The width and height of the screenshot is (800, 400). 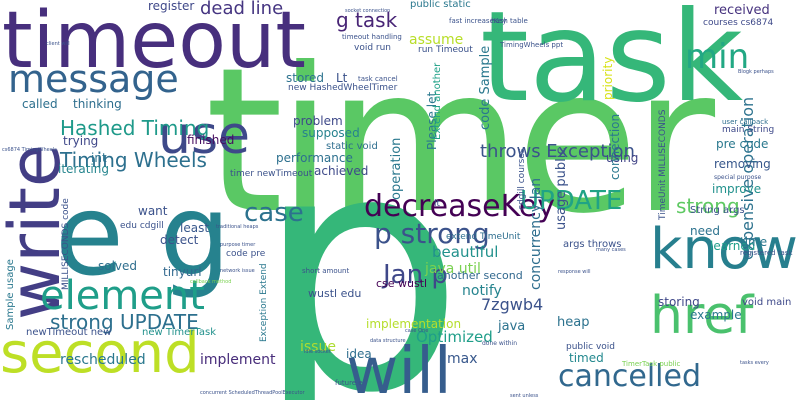 What do you see at coordinates (118, 266) in the screenshot?
I see `cloud-word: solved` at bounding box center [118, 266].